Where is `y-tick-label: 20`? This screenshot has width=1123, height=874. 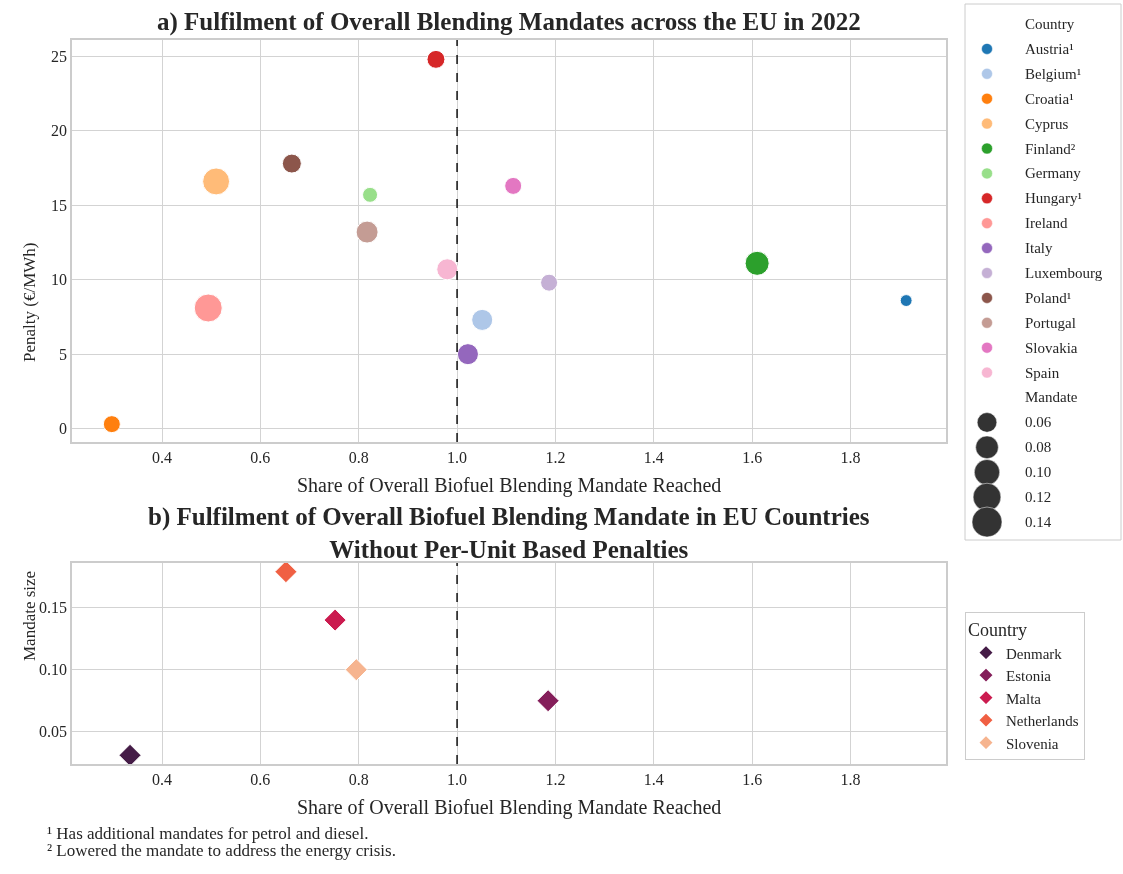
y-tick-label: 20 is located at coordinates (59, 131).